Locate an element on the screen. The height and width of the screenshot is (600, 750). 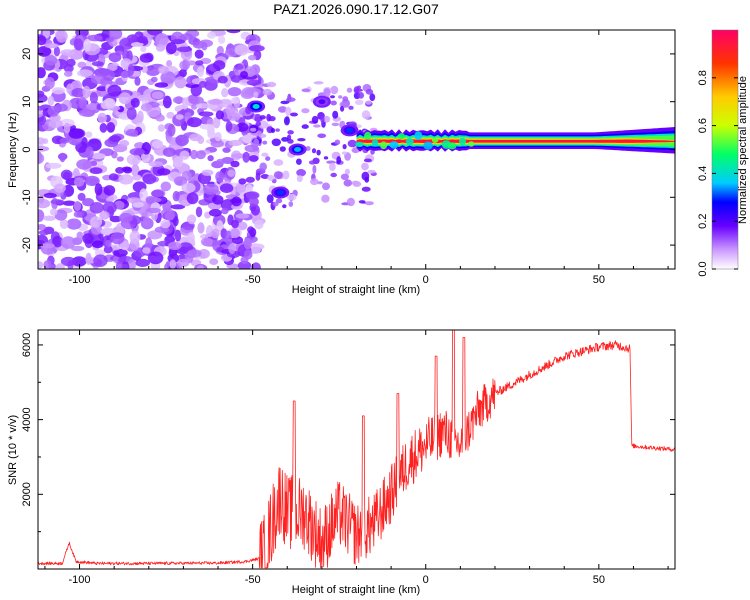
snr-y-label: SNR (10 * v/v) is located at coordinates (13, 450).